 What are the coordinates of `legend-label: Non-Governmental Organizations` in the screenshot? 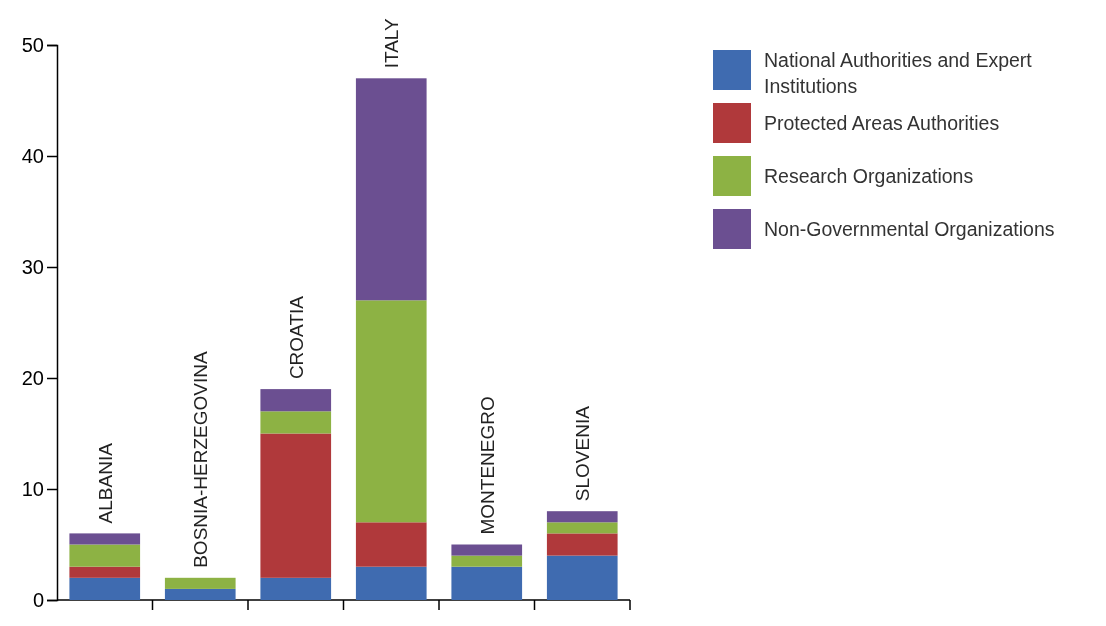 It's located at (909, 228).